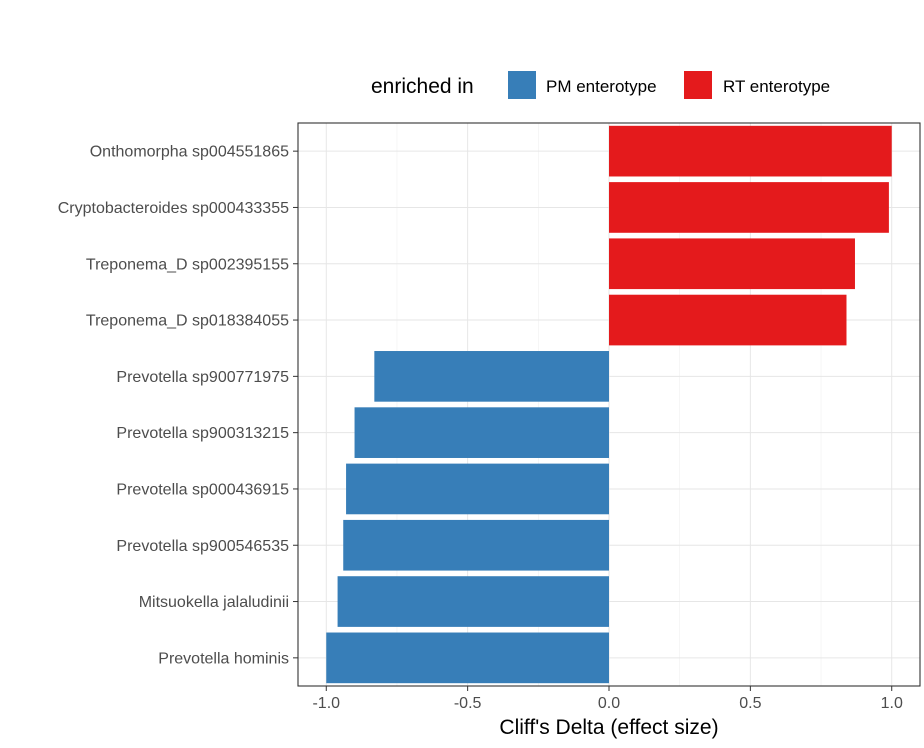 Image resolution: width=924 pixels, height=748 pixels. I want to click on y-tick-label: Prevotella sp900771975, so click(202, 377).